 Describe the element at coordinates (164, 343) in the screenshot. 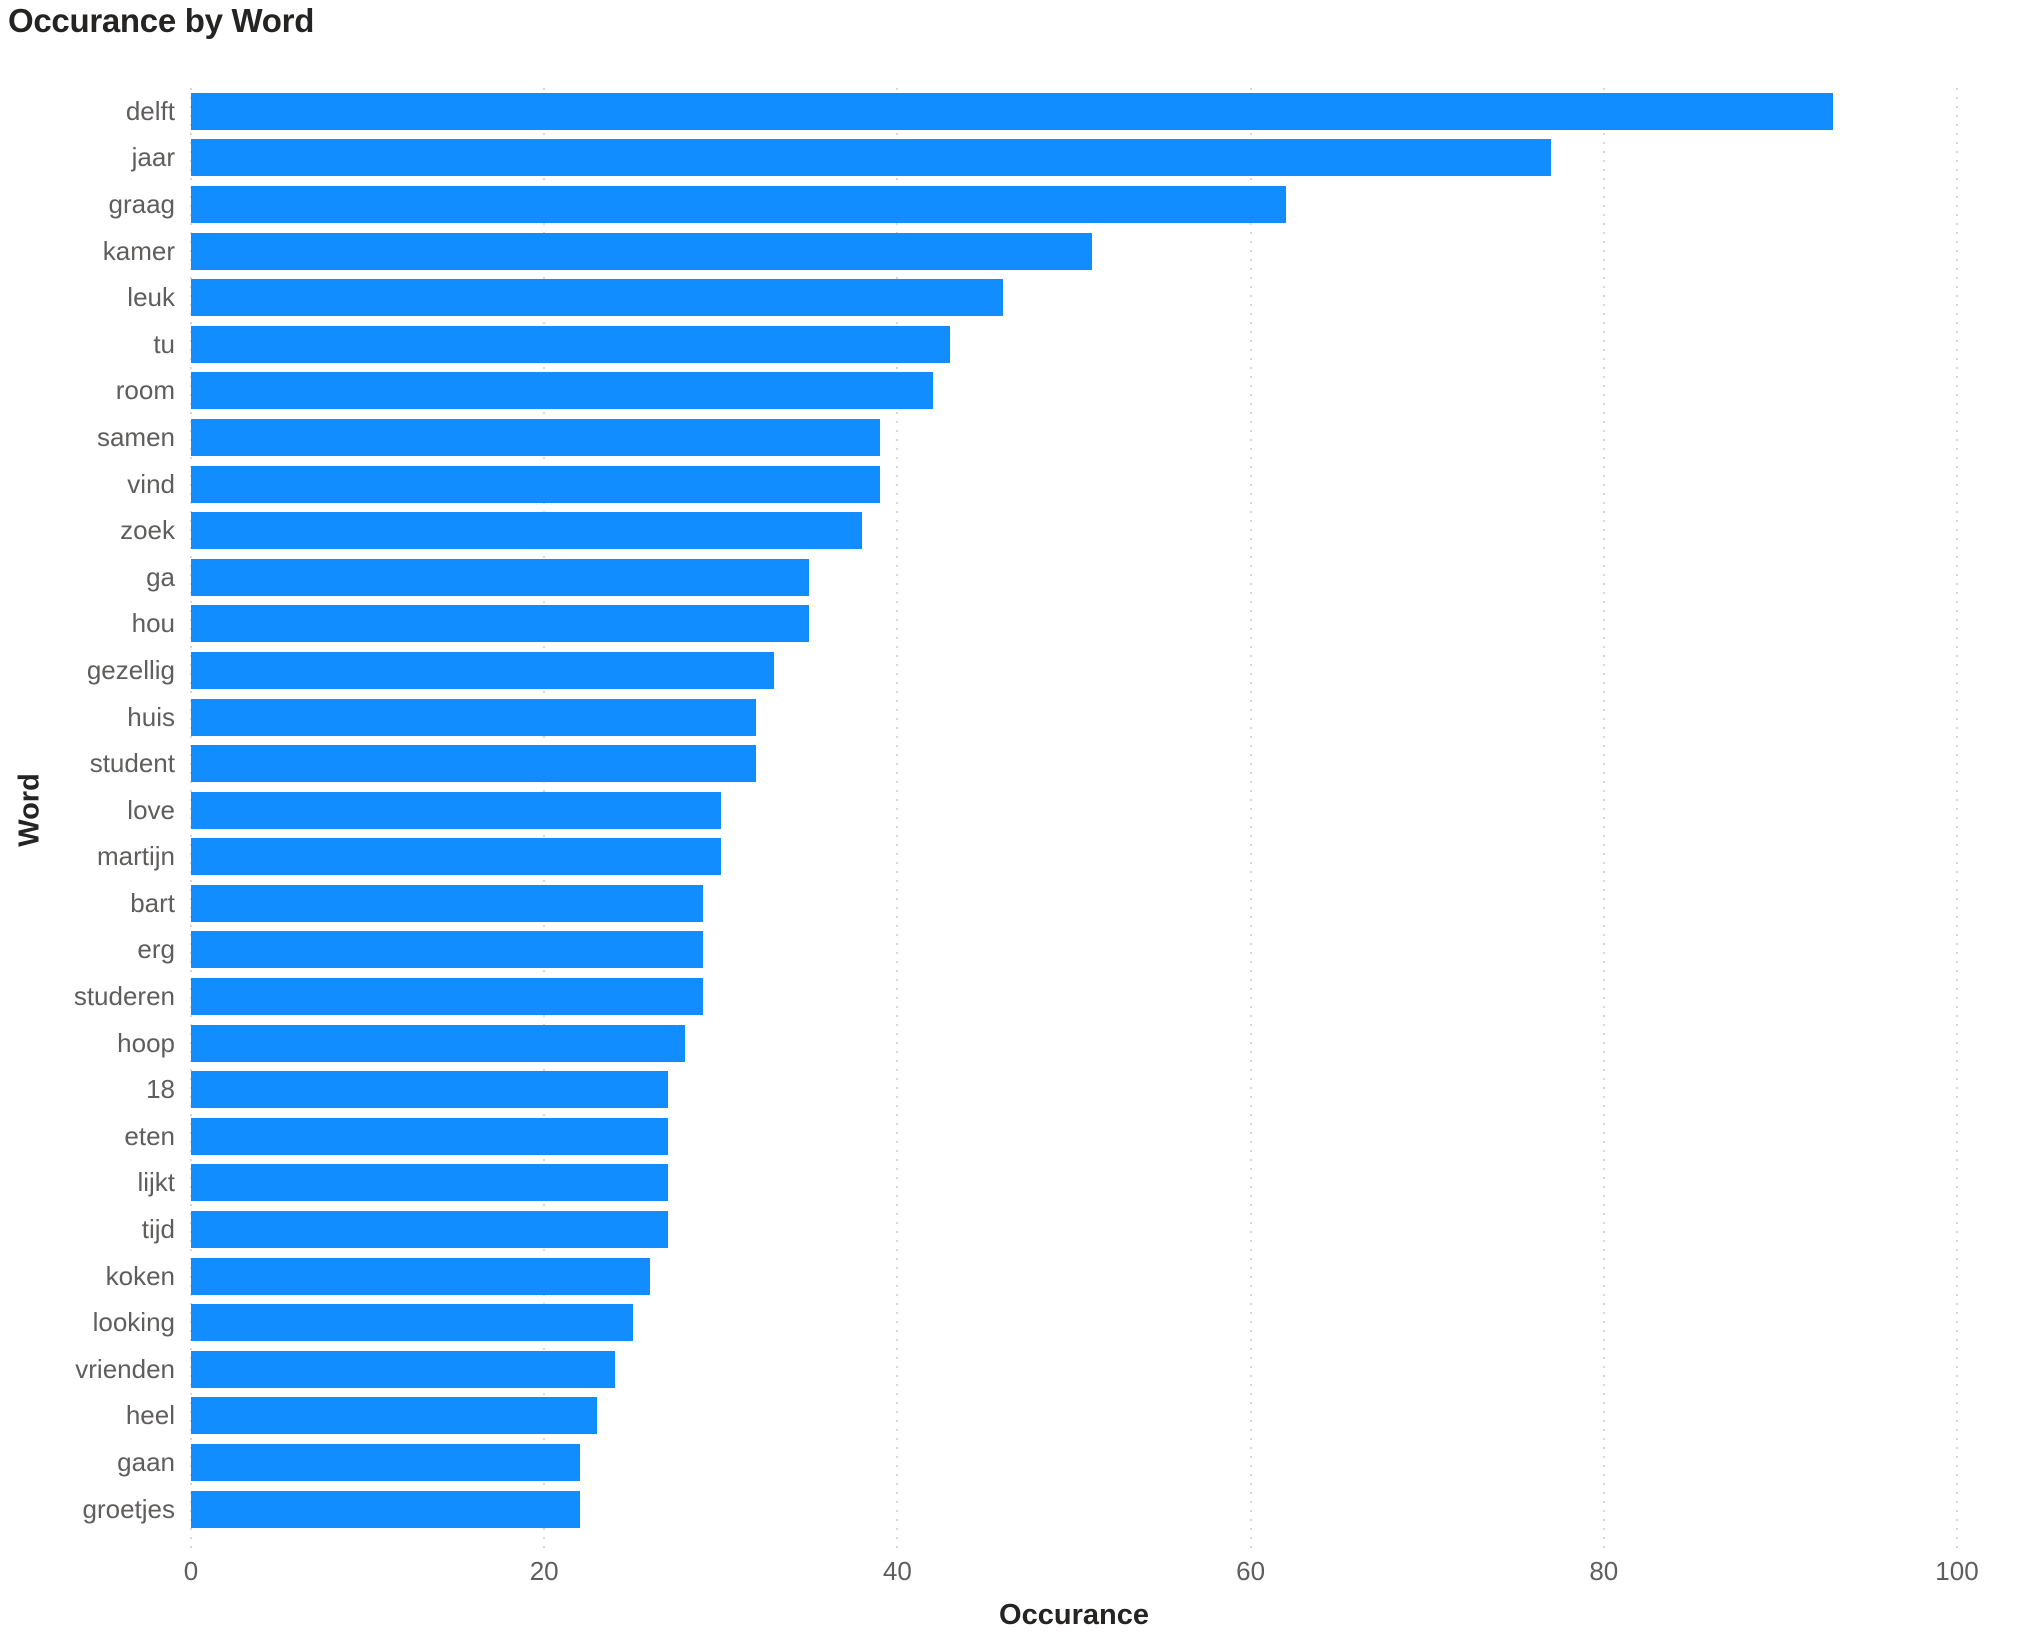

I see `category-label-tu: tu` at that location.